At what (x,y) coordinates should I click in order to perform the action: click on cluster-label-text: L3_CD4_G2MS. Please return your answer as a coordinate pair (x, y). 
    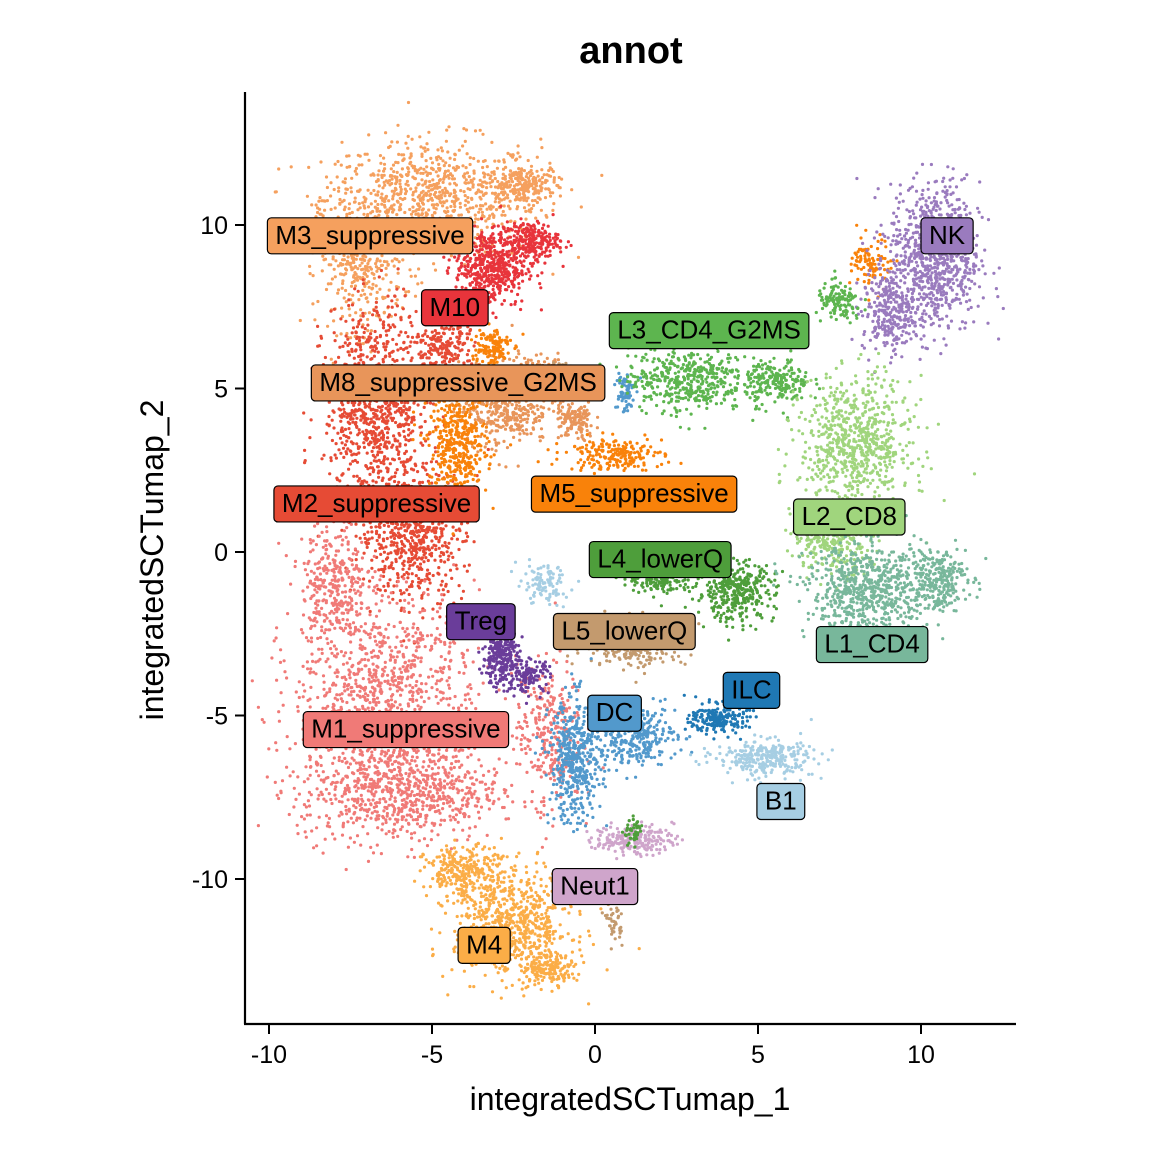
    Looking at the image, I should click on (709, 330).